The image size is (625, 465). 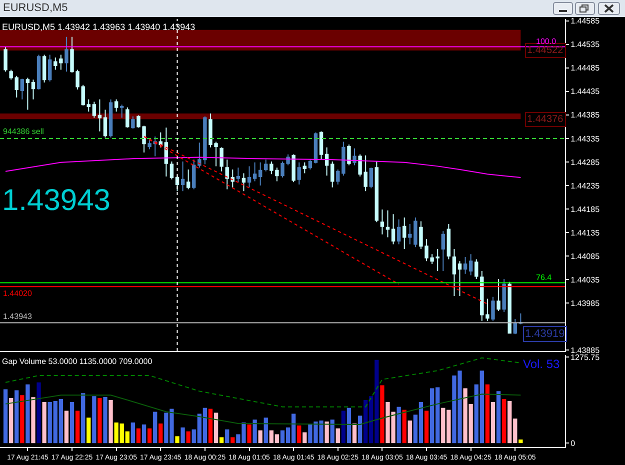 What do you see at coordinates (545, 334) in the screenshot?
I see `annotation: 1.43919` at bounding box center [545, 334].